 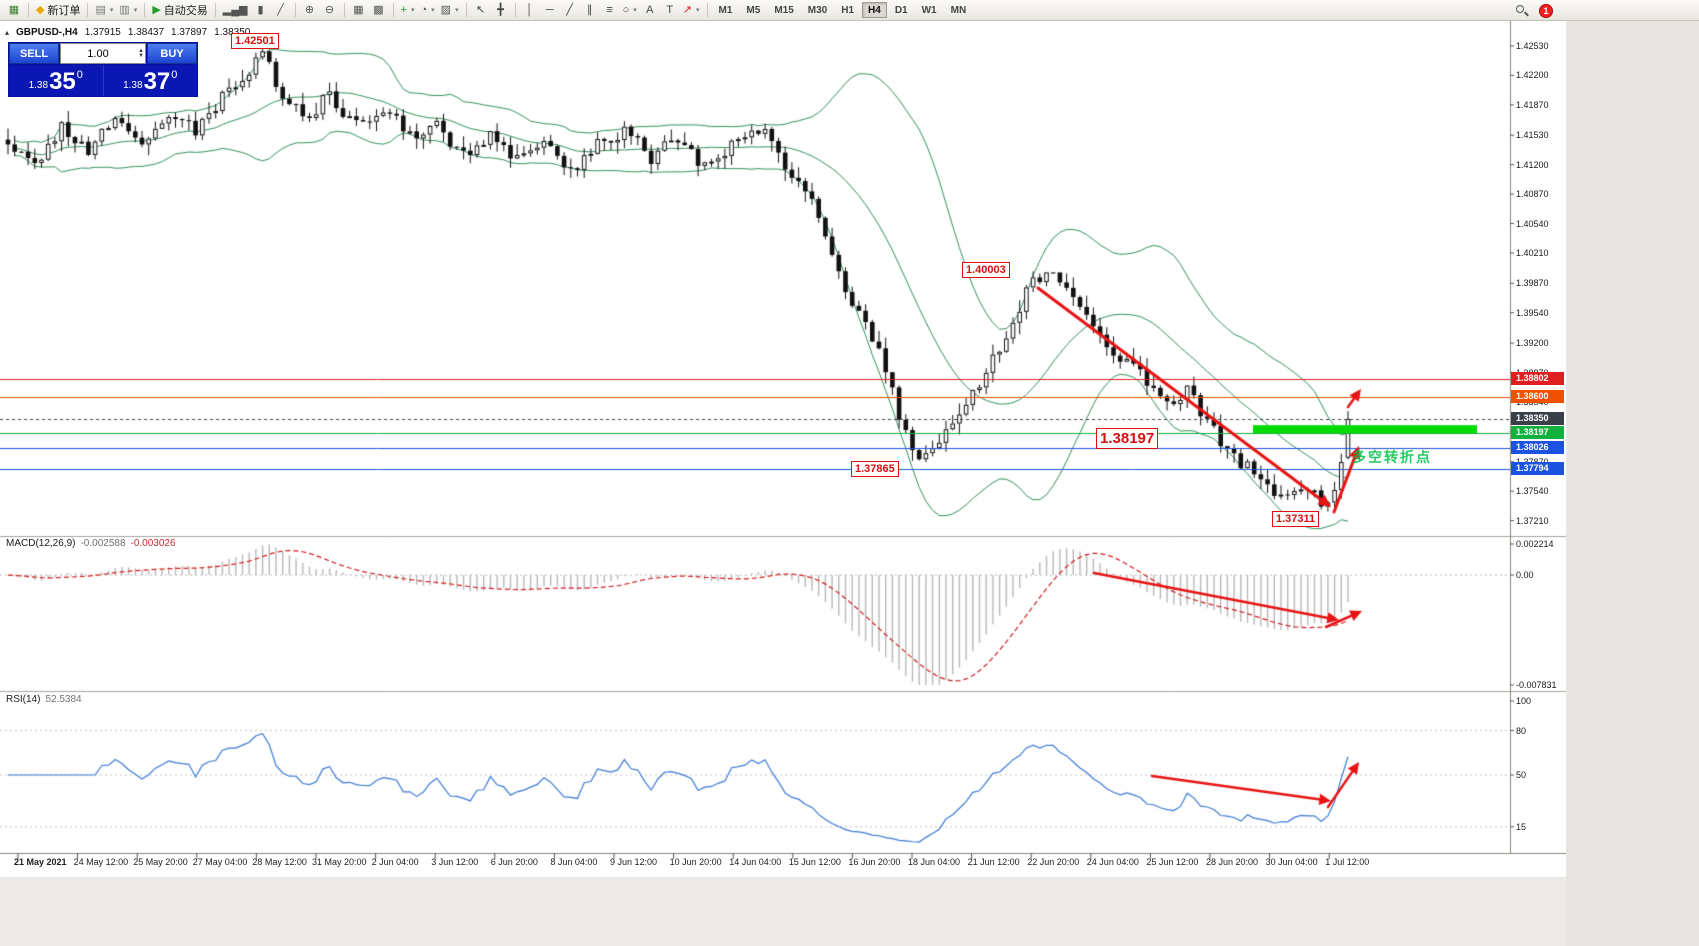 I want to click on cursor-button: ↖, so click(x=481, y=10).